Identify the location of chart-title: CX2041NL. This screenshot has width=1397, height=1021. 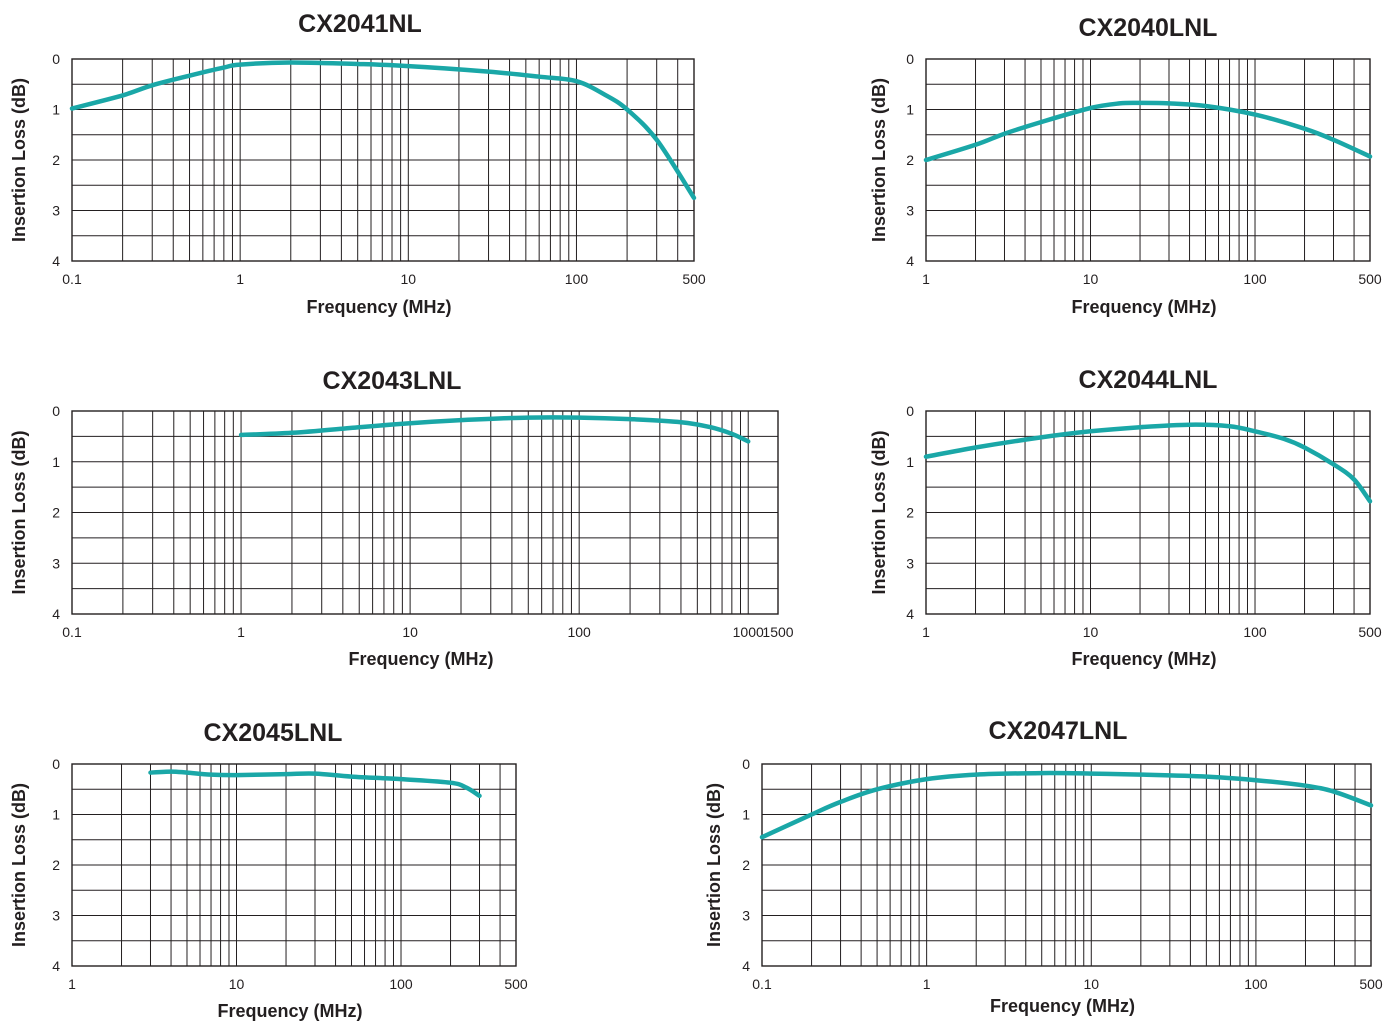
(360, 24).